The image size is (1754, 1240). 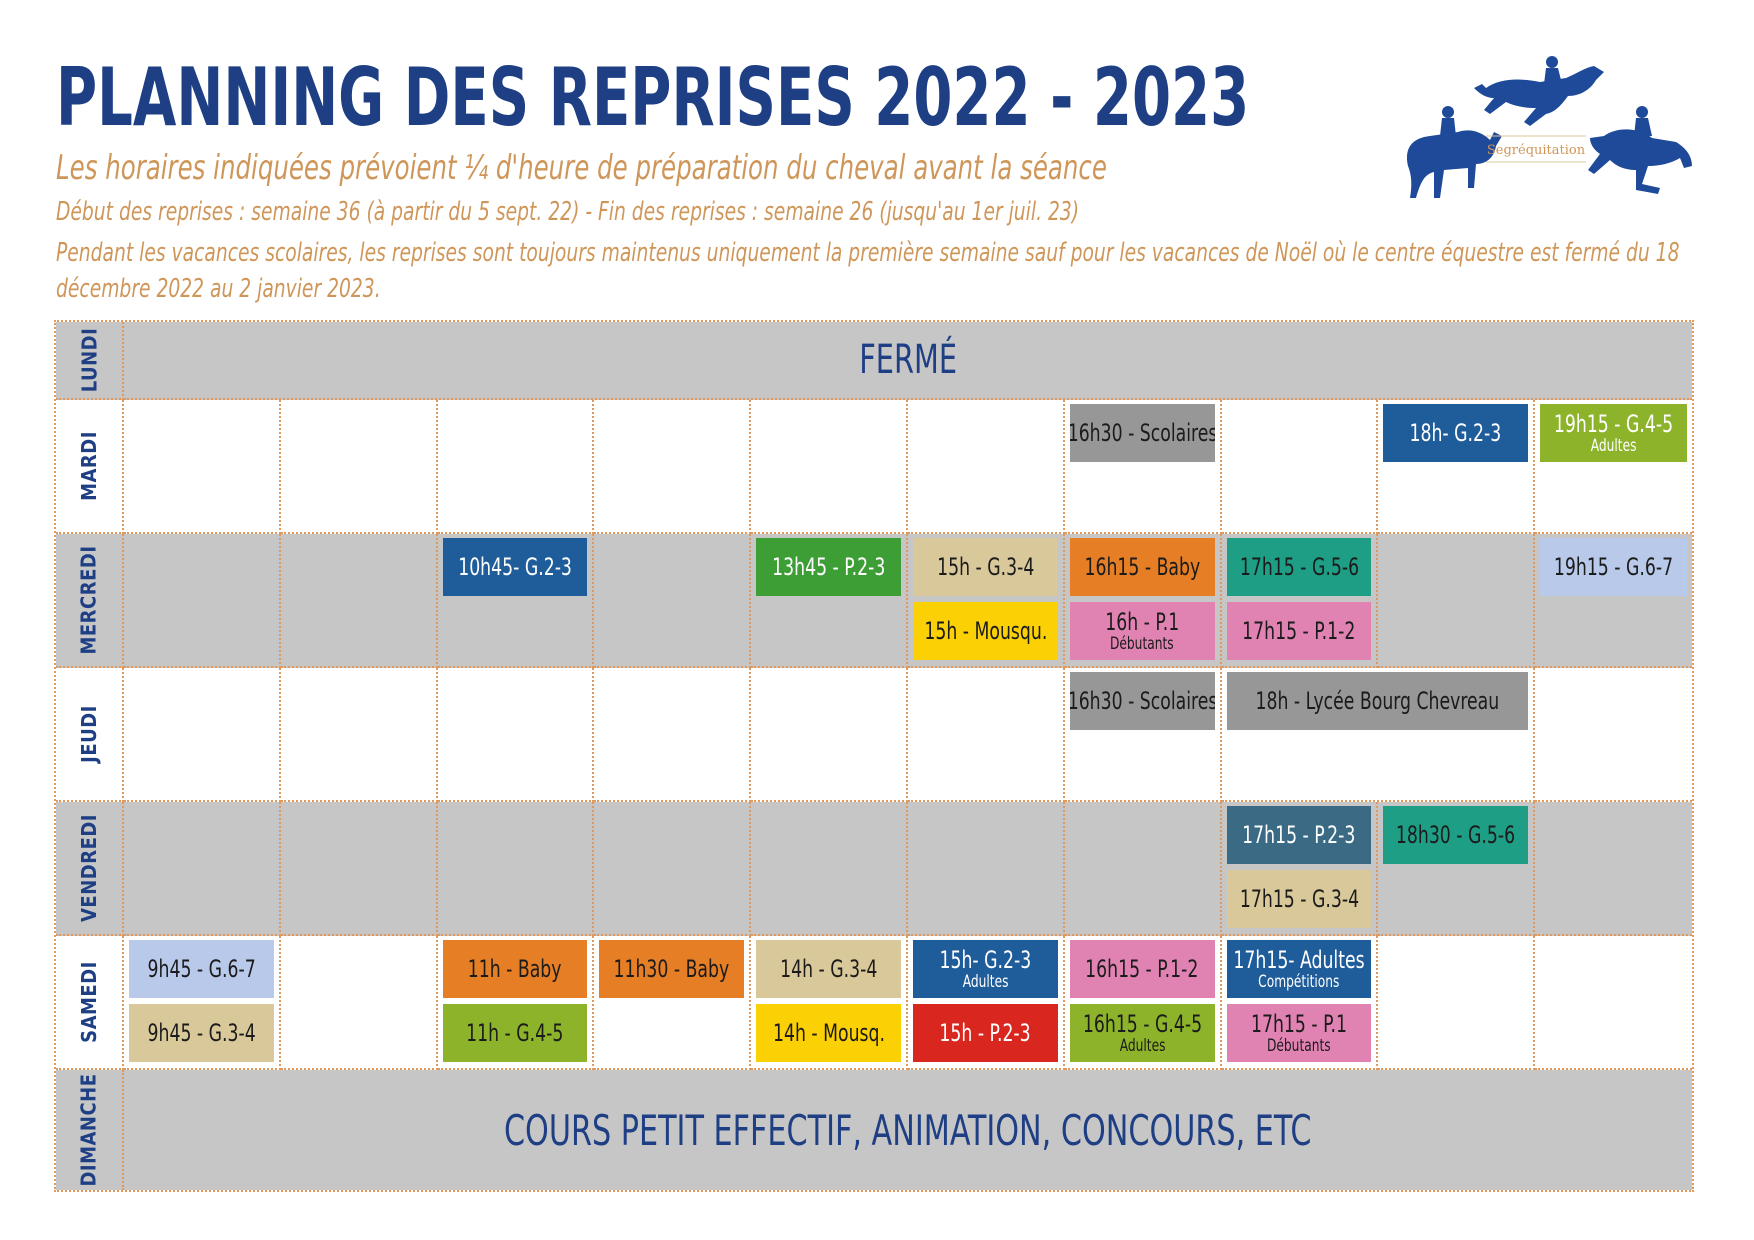 I want to click on logo: Segréquitation, so click(x=1550, y=133).